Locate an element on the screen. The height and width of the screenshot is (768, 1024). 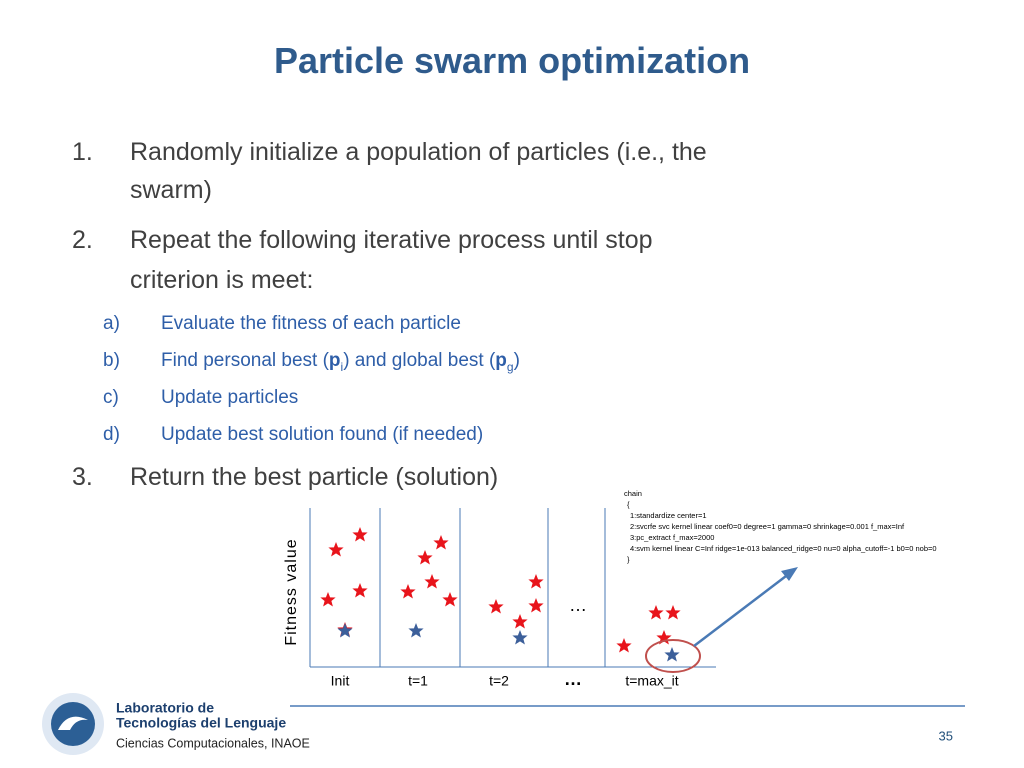
slide-title: Particle swarm optimization is located at coordinates (512, 60).